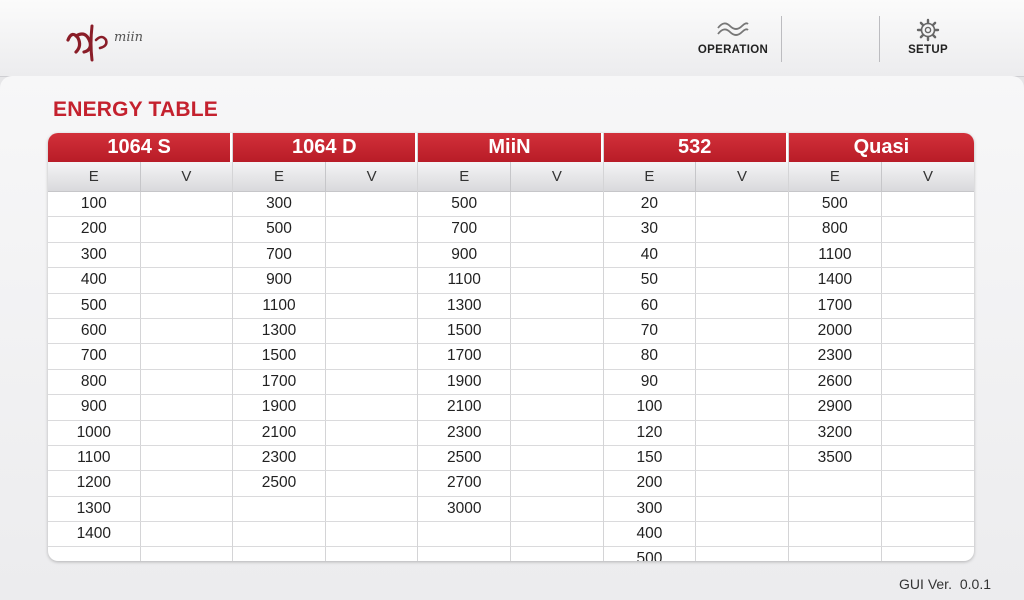  Describe the element at coordinates (733, 38) in the screenshot. I see `operation-button: OPERATION` at that location.